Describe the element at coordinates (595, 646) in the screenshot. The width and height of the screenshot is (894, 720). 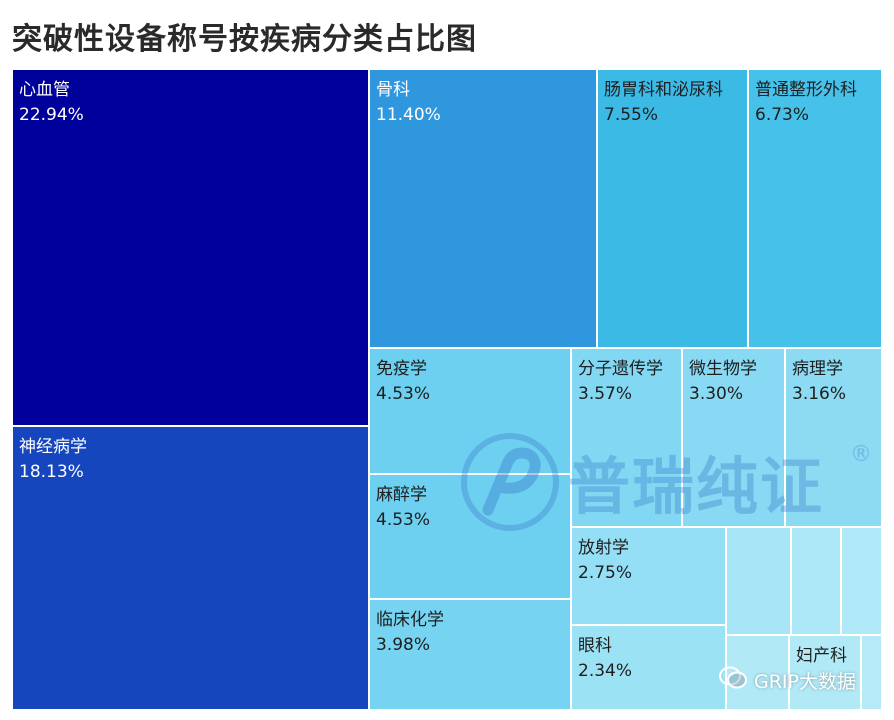
I see `tile-category: 眼科` at that location.